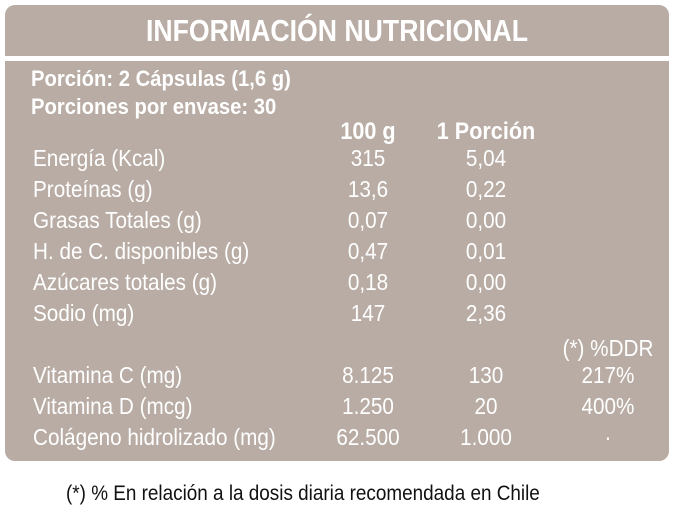 The height and width of the screenshot is (510, 675). Describe the element at coordinates (337, 222) in the screenshot. I see `nutrient-row: Grasas Totales (g) 0,07 0,00` at that location.